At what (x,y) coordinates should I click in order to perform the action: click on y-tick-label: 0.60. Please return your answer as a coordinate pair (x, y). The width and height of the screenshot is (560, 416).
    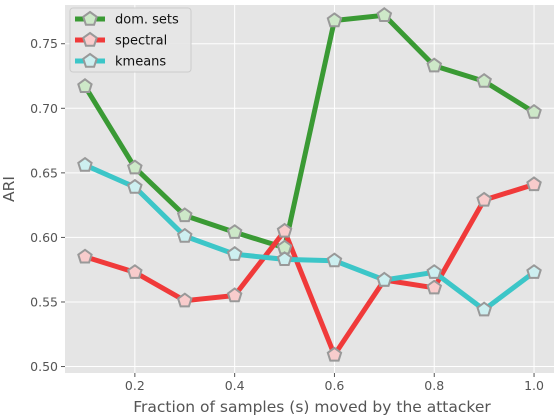
    Looking at the image, I should click on (44, 237).